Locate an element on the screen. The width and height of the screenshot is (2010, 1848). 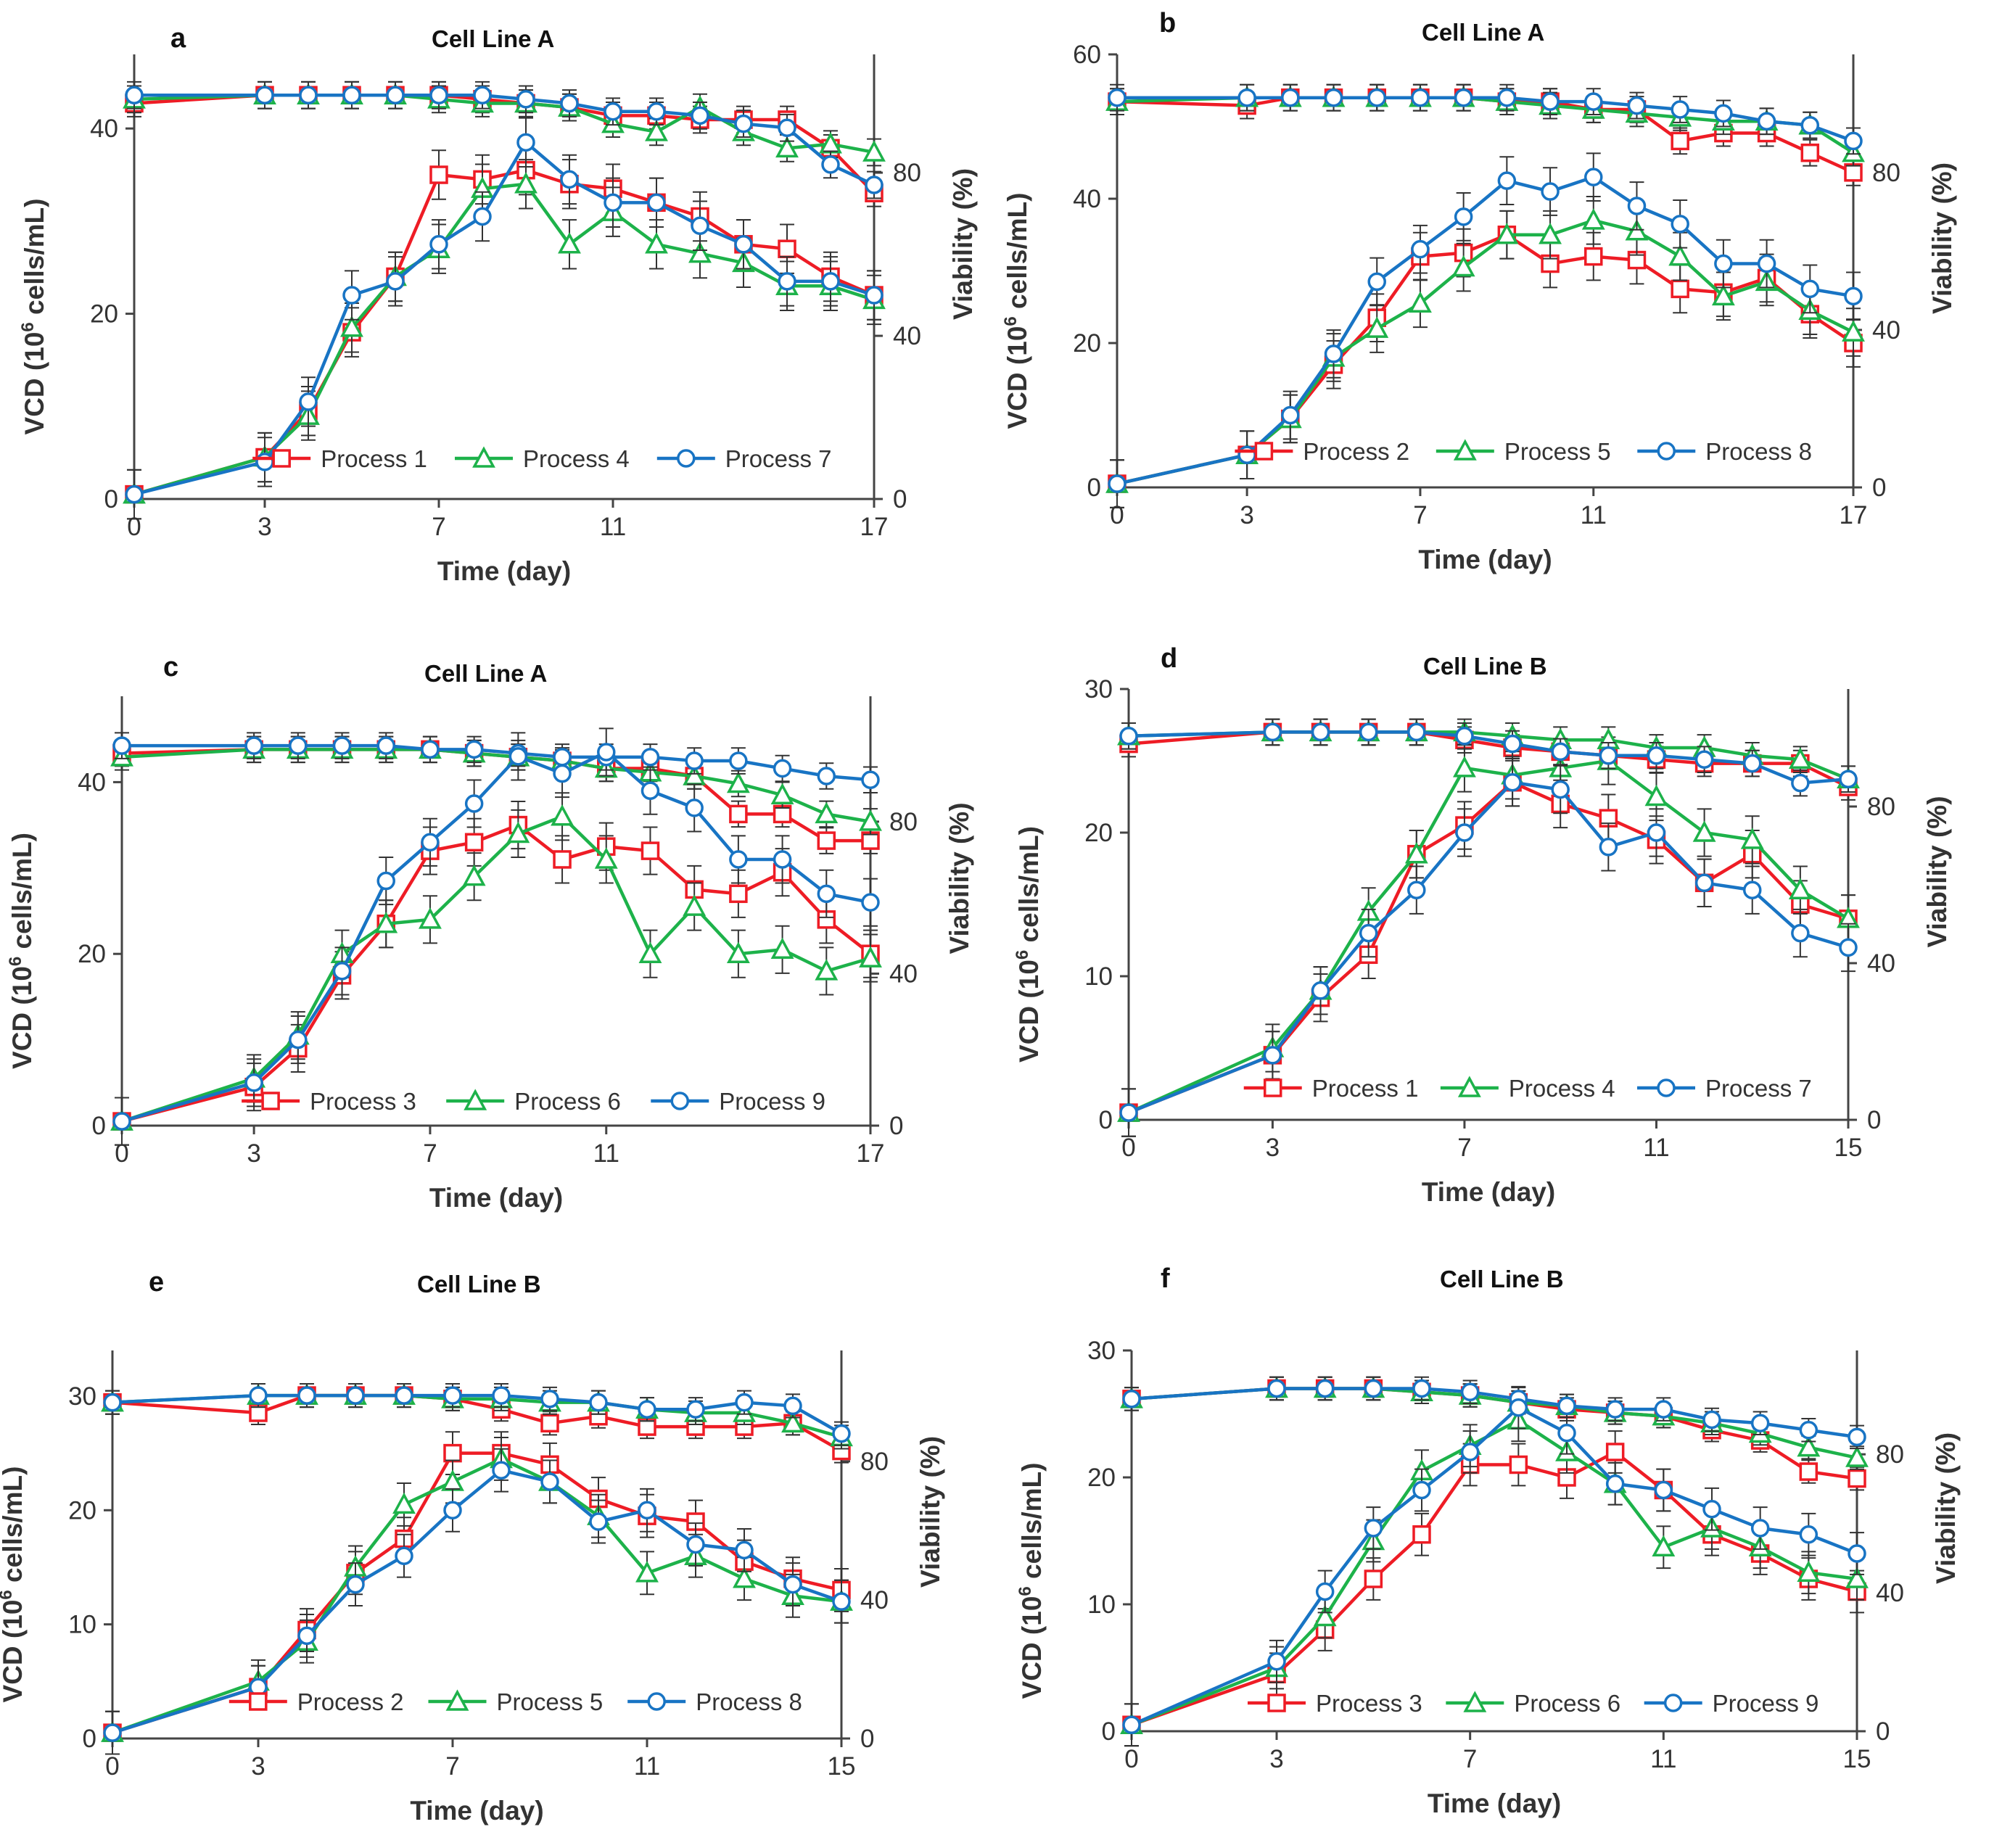
legend-label: Process 3 is located at coordinates (1369, 1703).